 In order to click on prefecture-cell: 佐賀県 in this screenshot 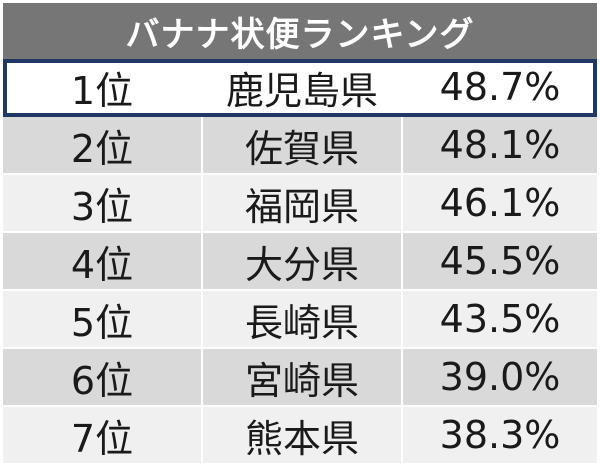, I will do `click(303, 145)`.